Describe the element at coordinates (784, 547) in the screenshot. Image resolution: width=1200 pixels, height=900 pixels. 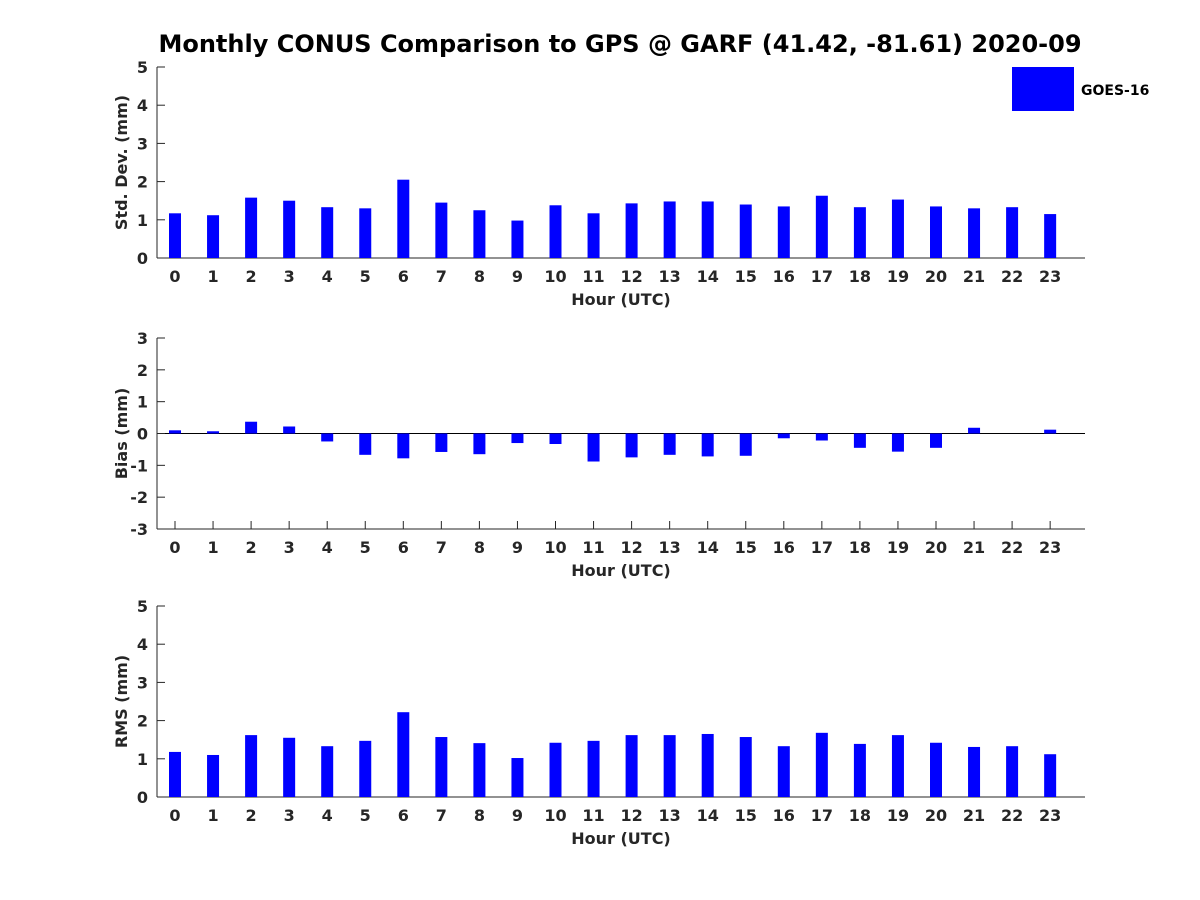
I see `x-tick-label: 16` at that location.